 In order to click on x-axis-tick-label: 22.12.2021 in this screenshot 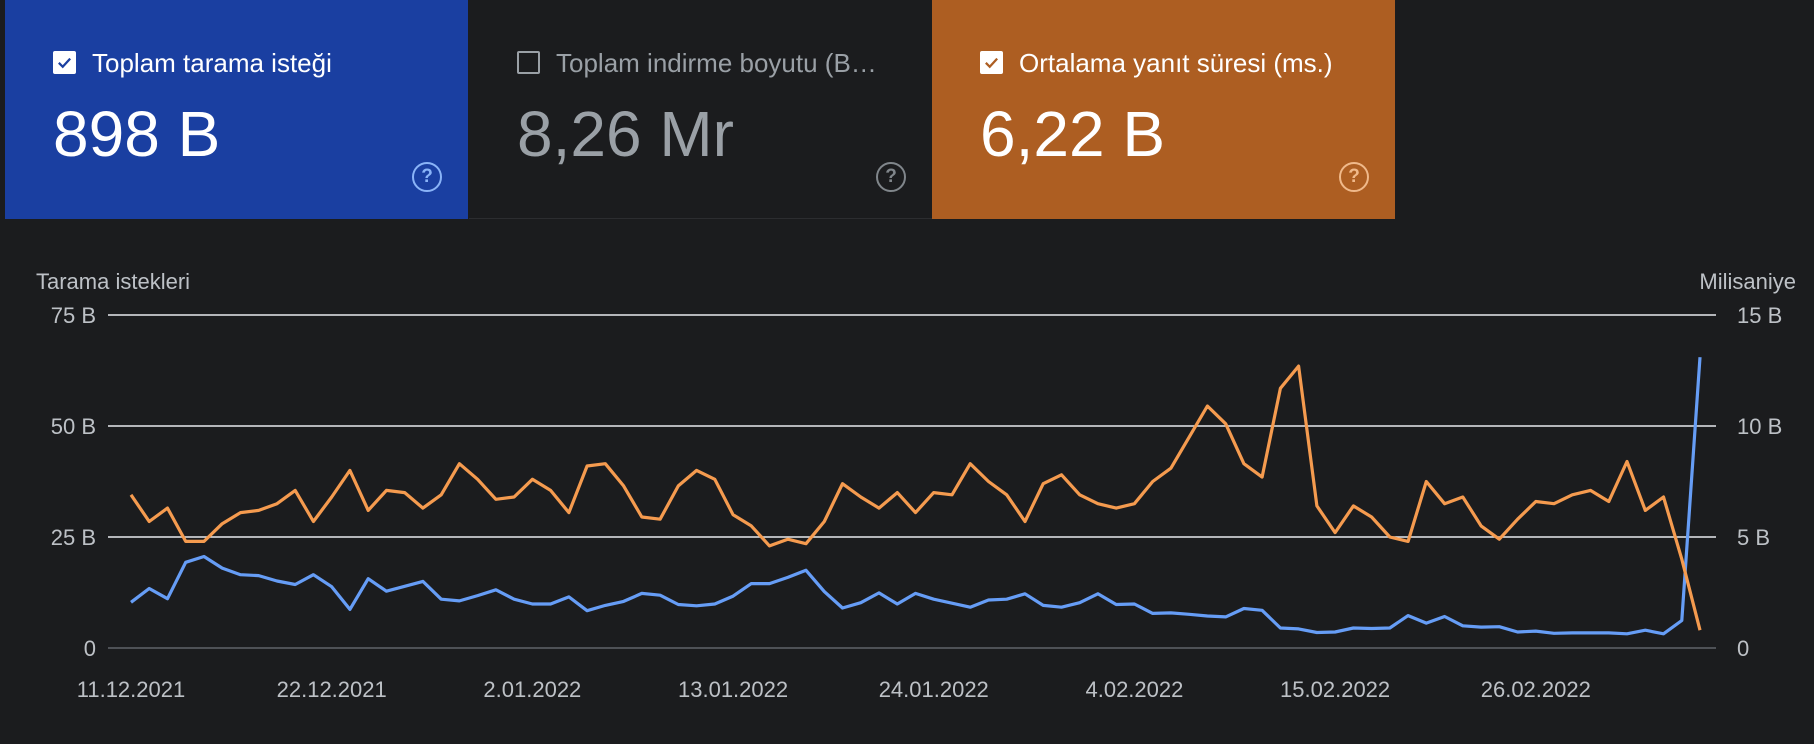, I will do `click(332, 689)`.